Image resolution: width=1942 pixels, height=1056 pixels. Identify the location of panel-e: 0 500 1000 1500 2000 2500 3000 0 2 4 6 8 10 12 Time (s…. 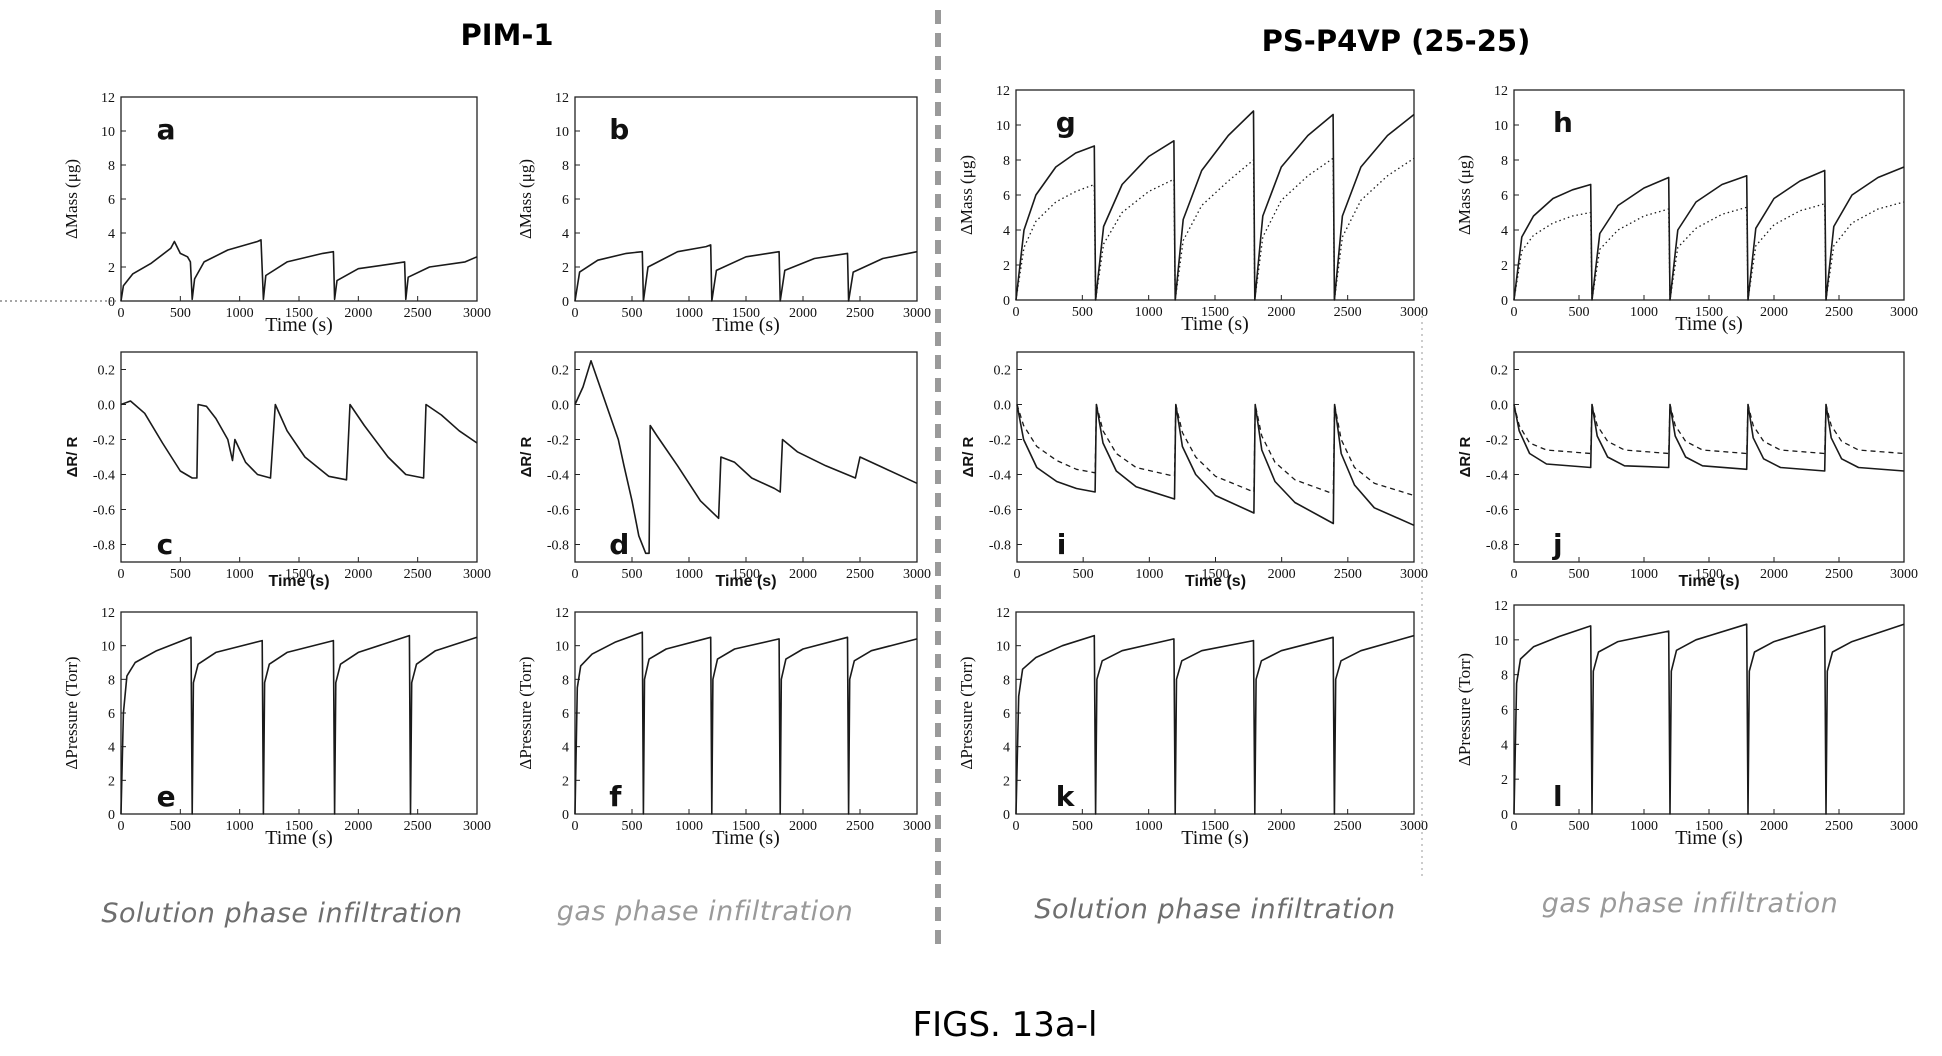
(276, 727).